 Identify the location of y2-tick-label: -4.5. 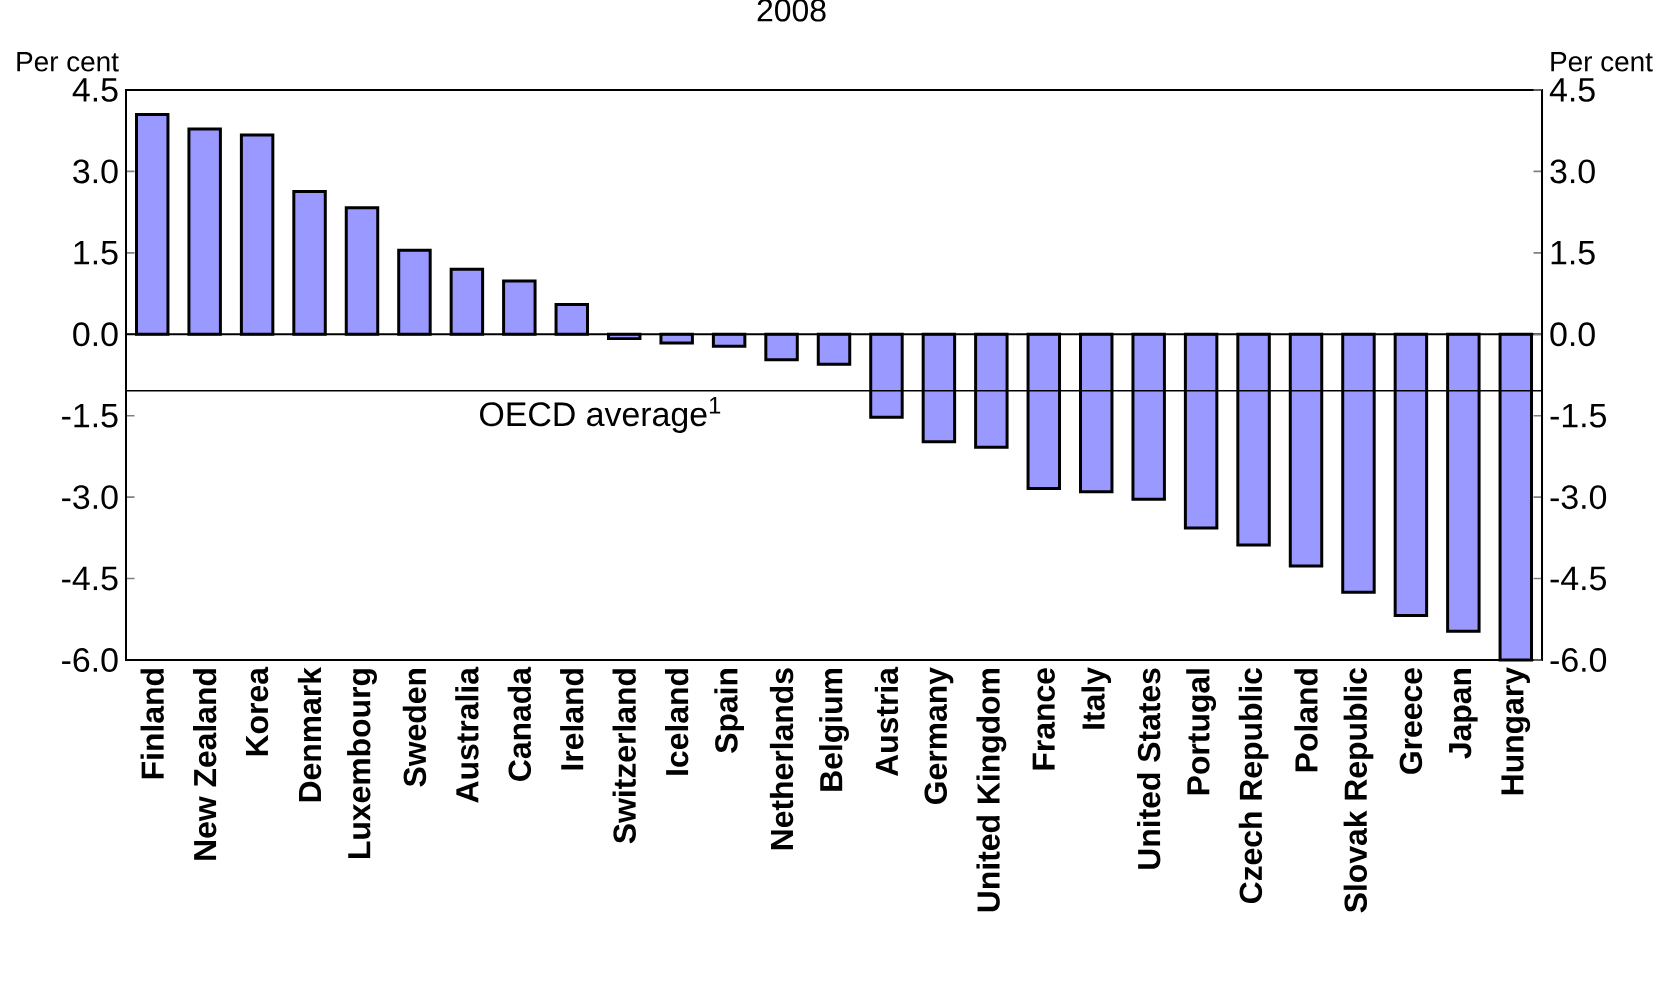
(1578, 578).